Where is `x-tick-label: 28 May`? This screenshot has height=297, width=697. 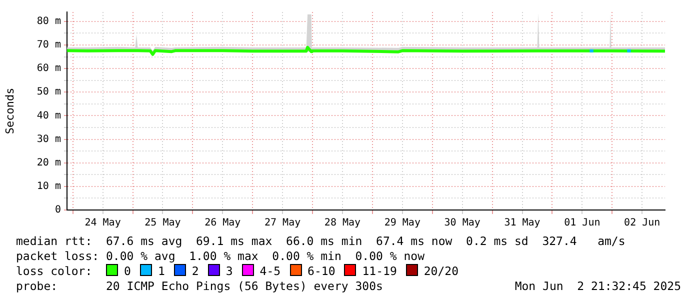 x-tick-label: 28 May is located at coordinates (342, 223).